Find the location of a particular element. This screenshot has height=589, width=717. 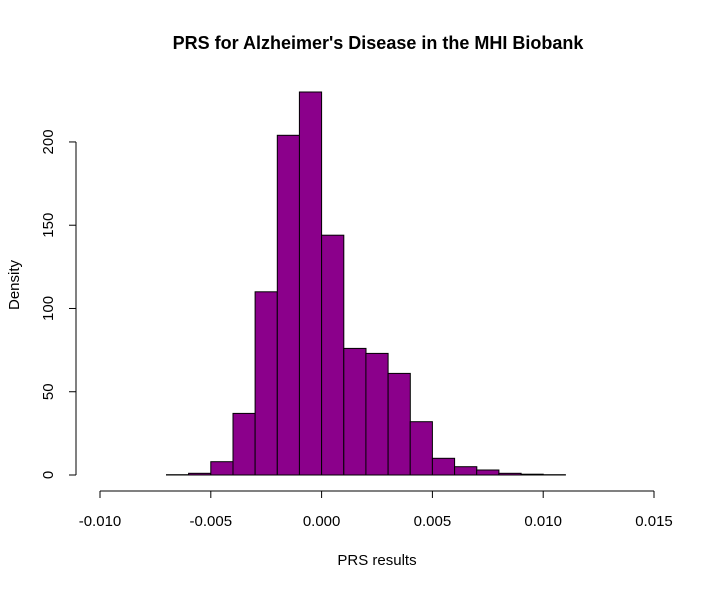

y-tick-label: 150 is located at coordinates (48, 225).